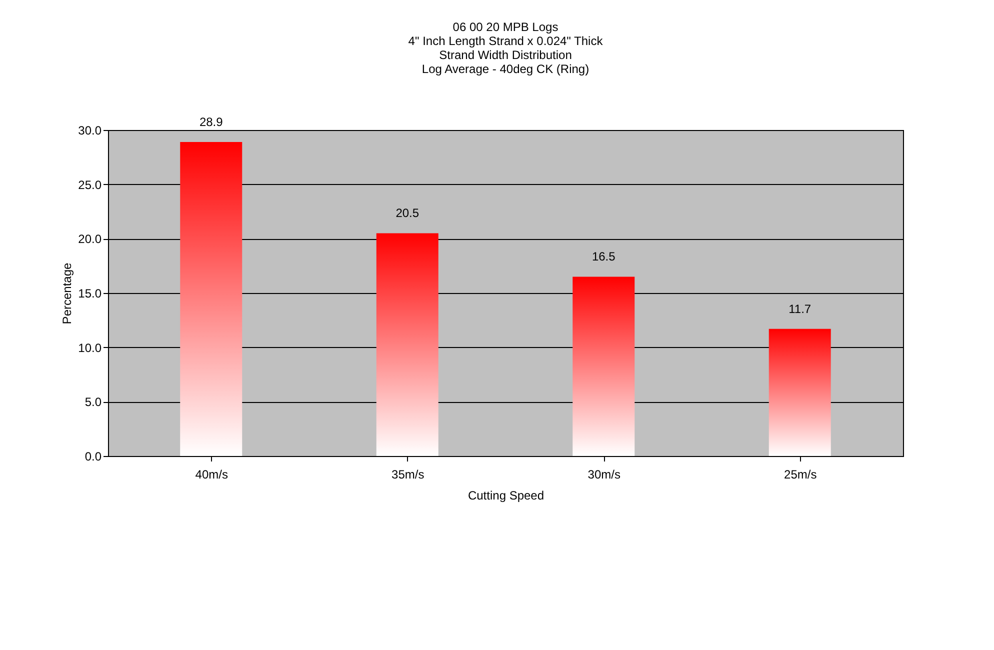 The width and height of the screenshot is (994, 650). I want to click on y-tick-label: 20.0, so click(90, 239).